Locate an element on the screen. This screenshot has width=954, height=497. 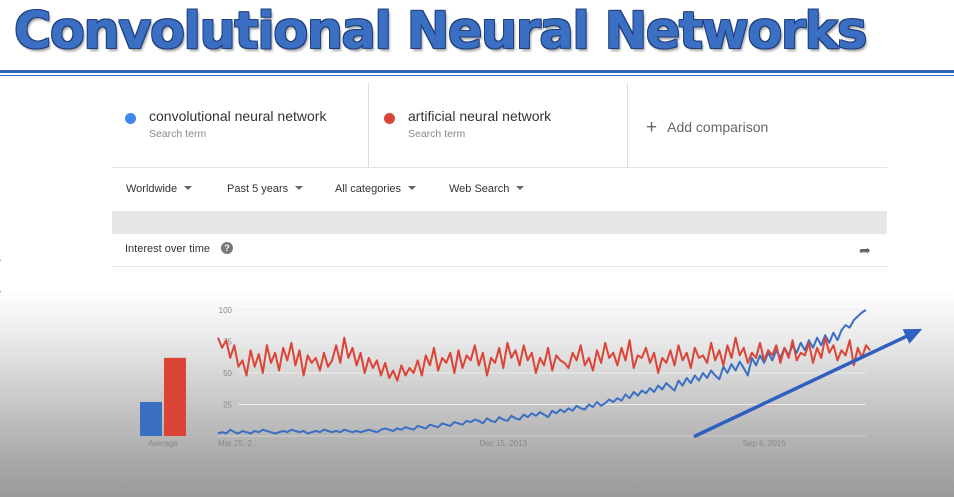
add-comparison-label: Add comparison is located at coordinates (718, 127).